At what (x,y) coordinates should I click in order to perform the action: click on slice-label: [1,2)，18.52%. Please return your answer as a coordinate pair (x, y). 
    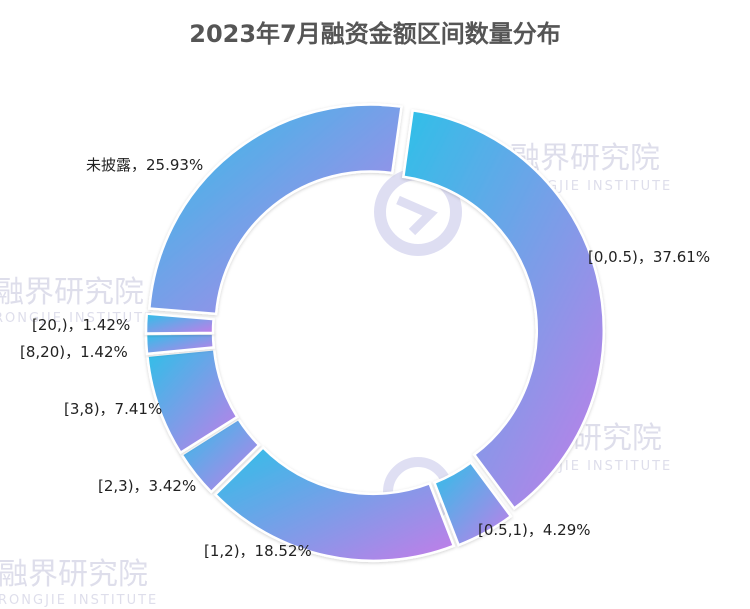
    Looking at the image, I should click on (258, 551).